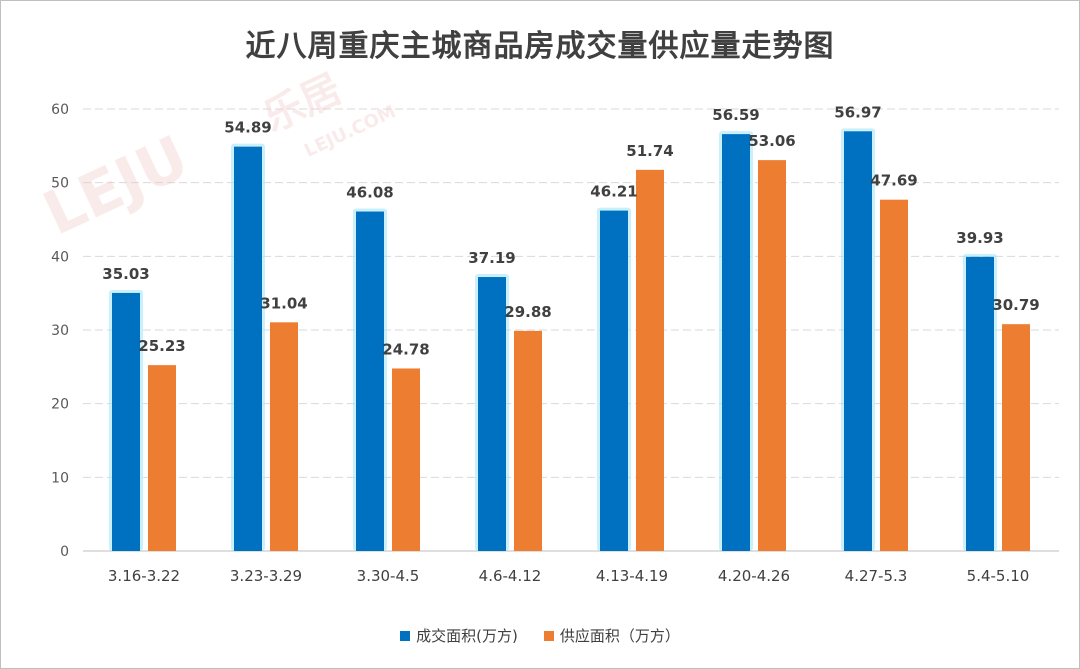  I want to click on y-tick-label-60: 60, so click(60, 110).